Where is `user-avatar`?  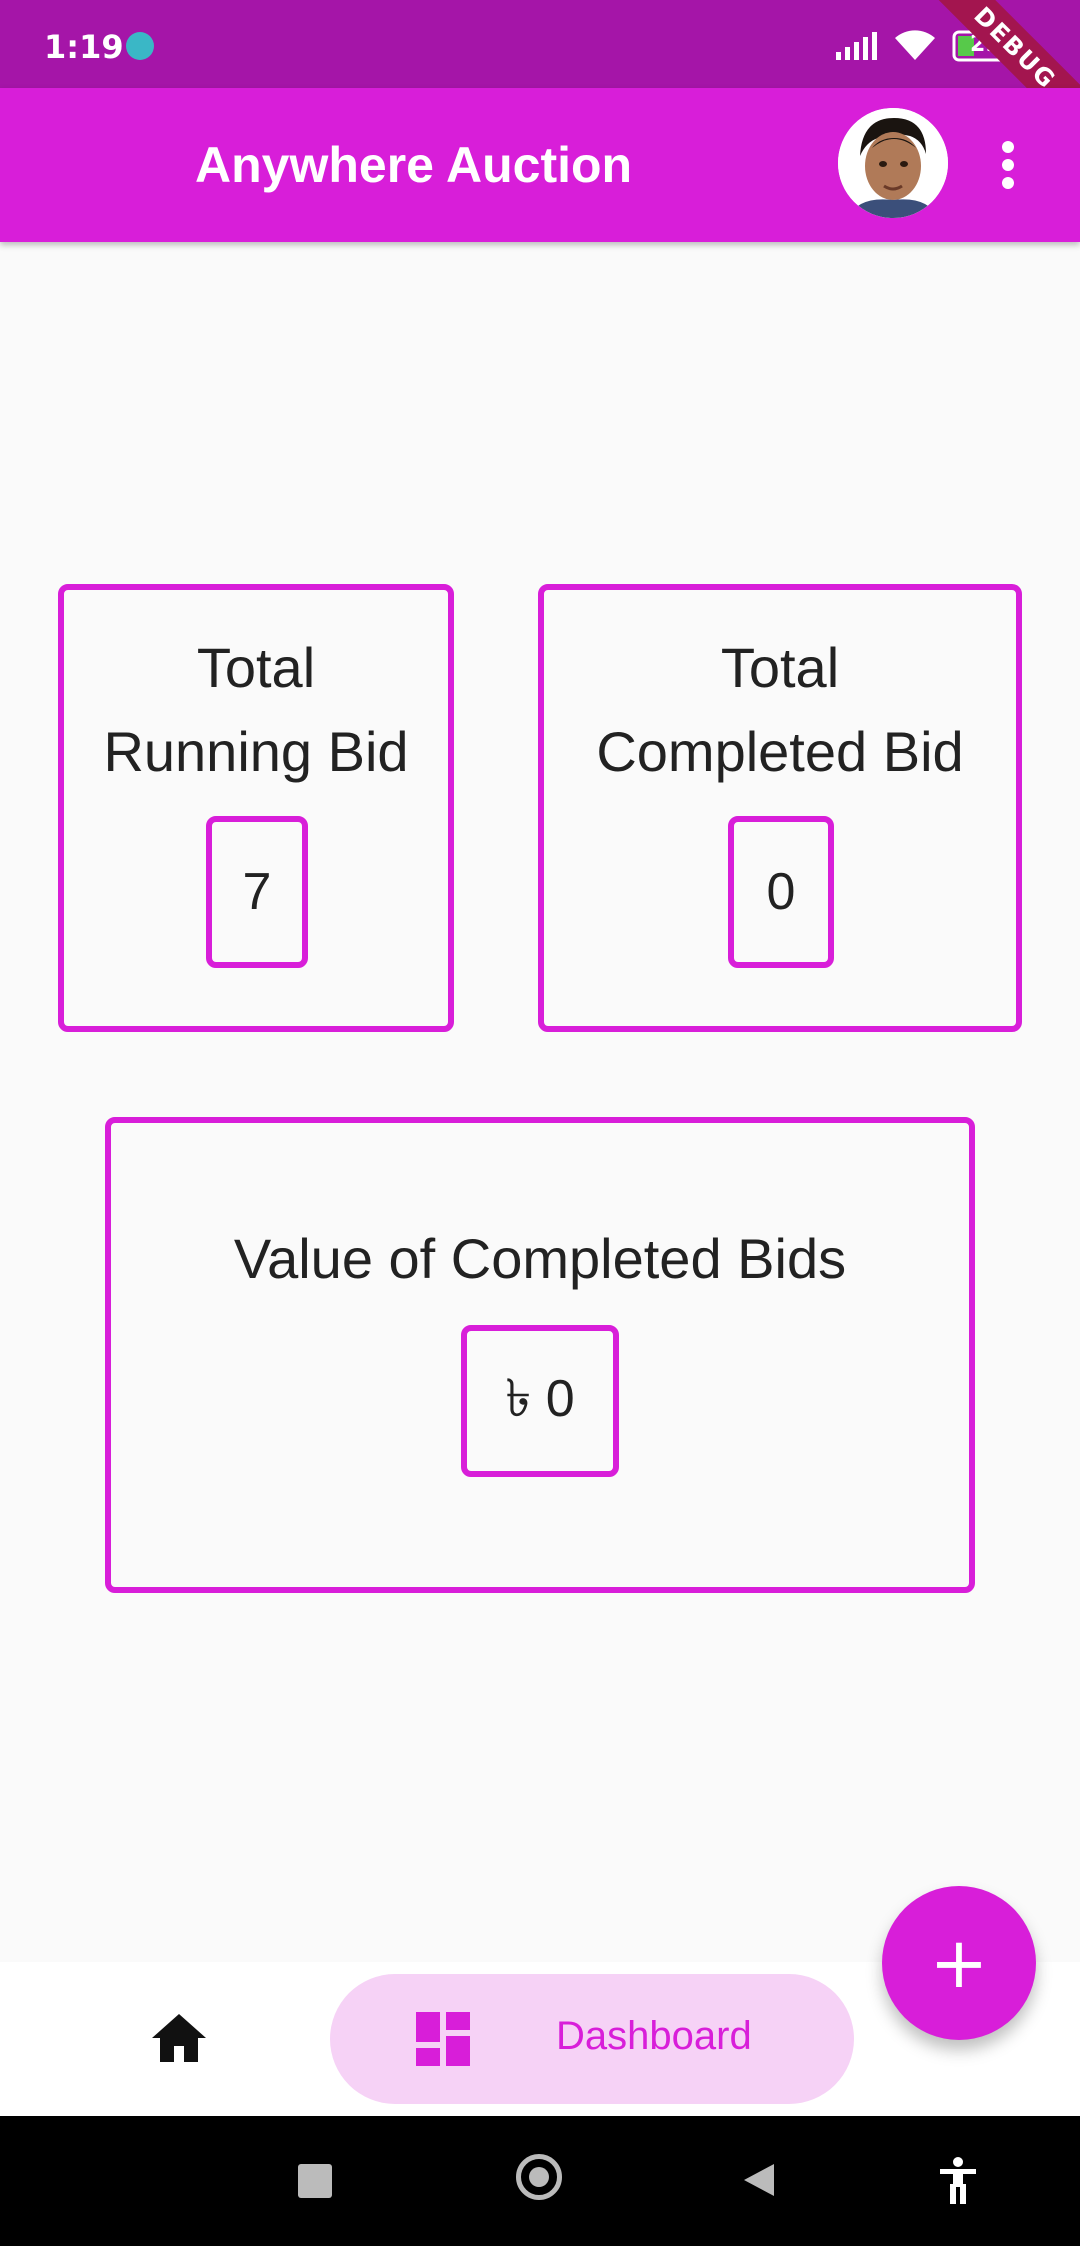
user-avatar is located at coordinates (893, 163).